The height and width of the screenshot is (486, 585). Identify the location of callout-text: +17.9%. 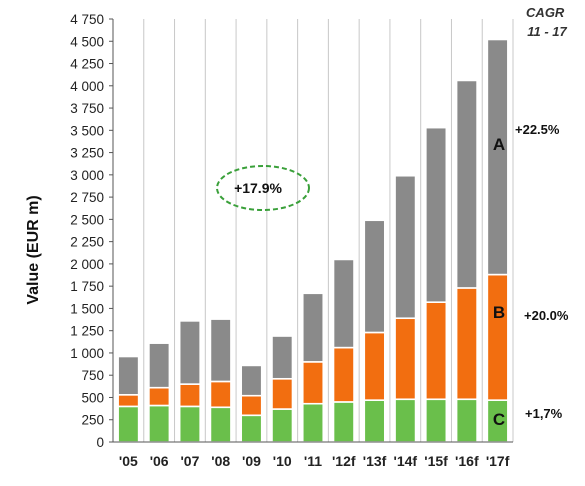
(258, 188).